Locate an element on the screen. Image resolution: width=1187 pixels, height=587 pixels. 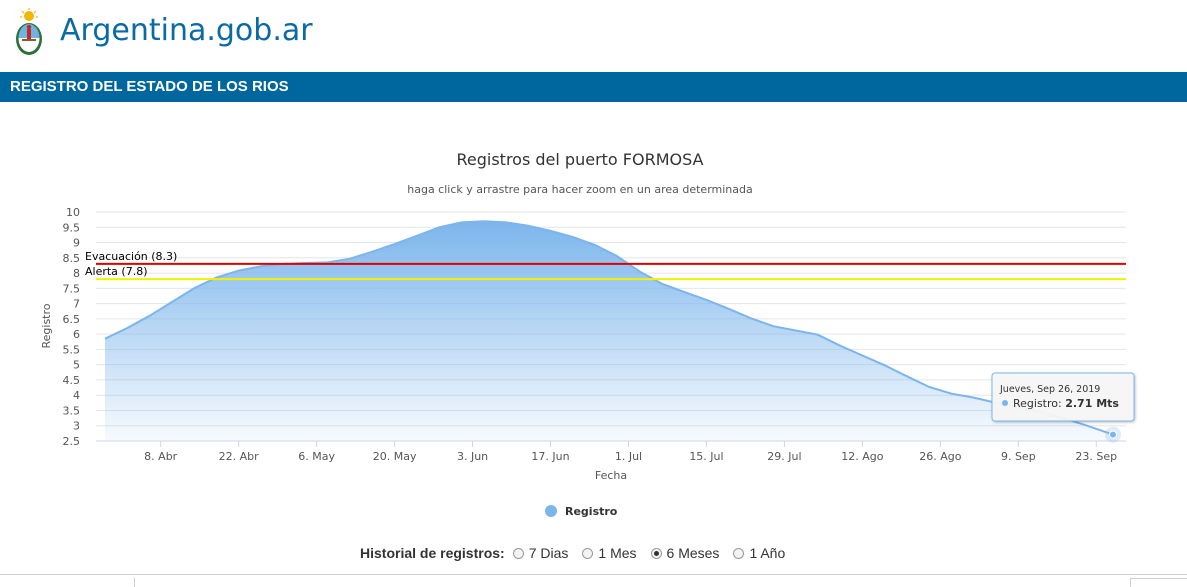
history-option-label: 1 Año is located at coordinates (767, 553).